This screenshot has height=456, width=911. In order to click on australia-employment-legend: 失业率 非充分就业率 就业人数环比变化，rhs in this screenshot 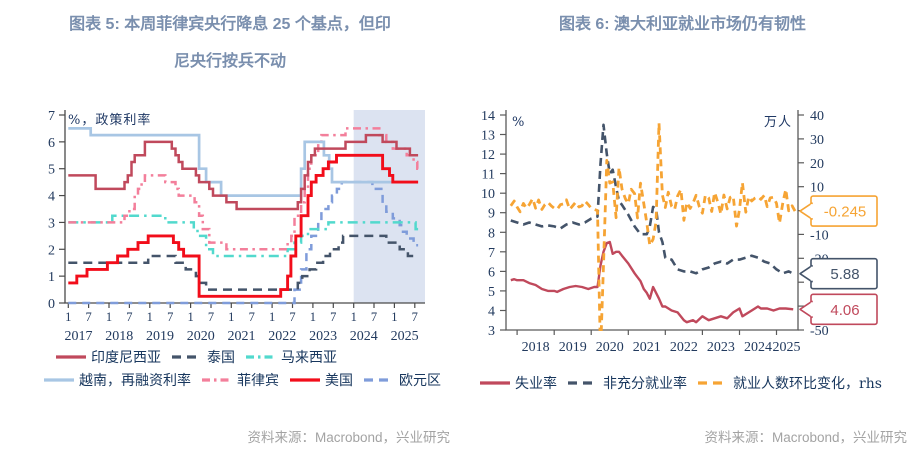, I will do `click(693, 383)`.